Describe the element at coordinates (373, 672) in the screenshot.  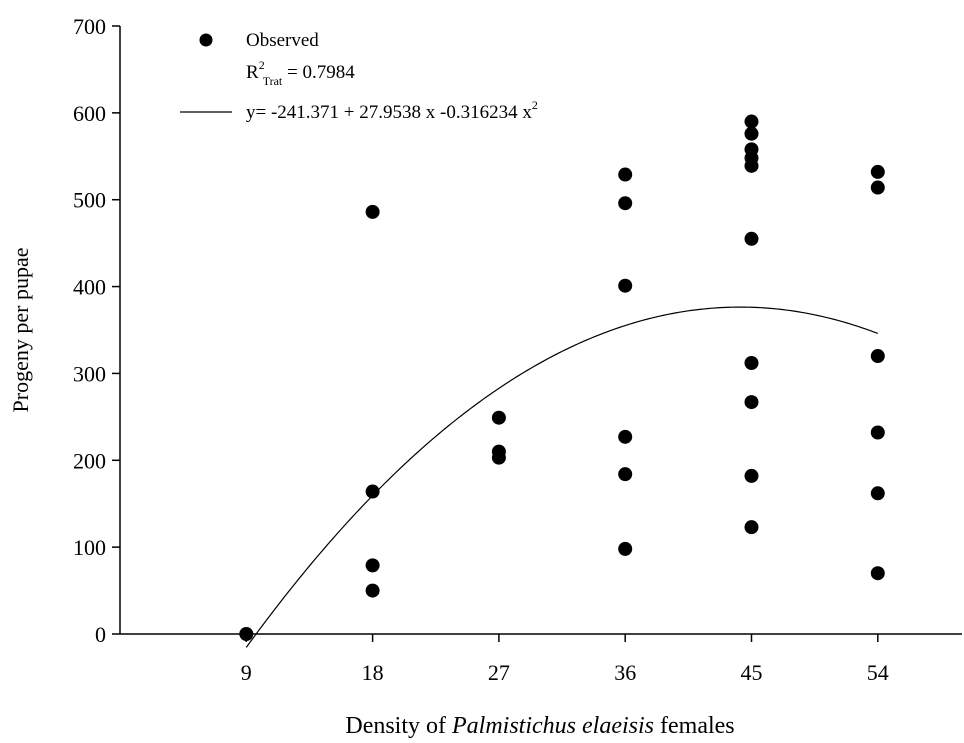
I see `x-tick-label: 18` at that location.